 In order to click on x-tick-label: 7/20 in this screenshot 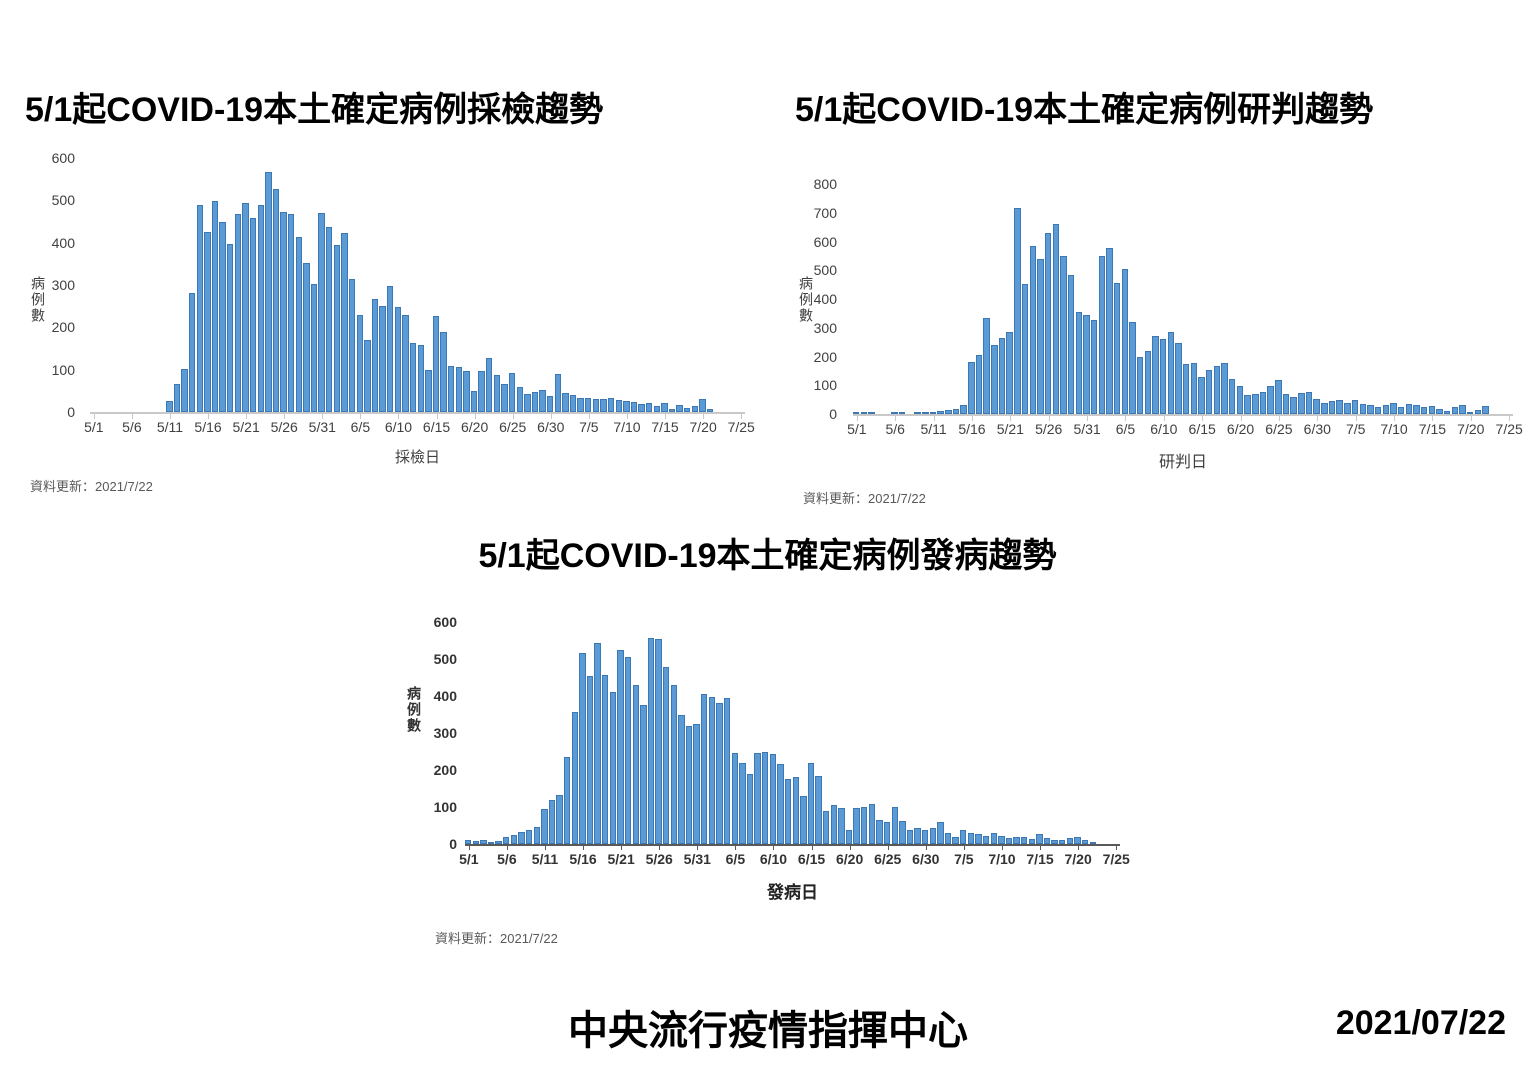, I will do `click(703, 427)`.